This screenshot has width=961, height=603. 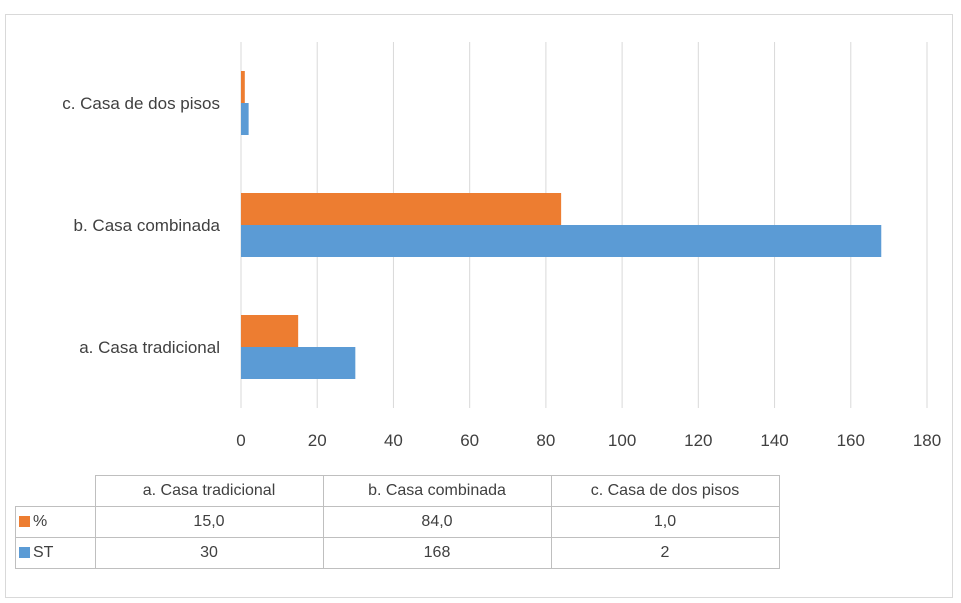 I want to click on x-tick-labels: 0 20 40 60 80 100 120 140 160 180, so click(x=588, y=440).